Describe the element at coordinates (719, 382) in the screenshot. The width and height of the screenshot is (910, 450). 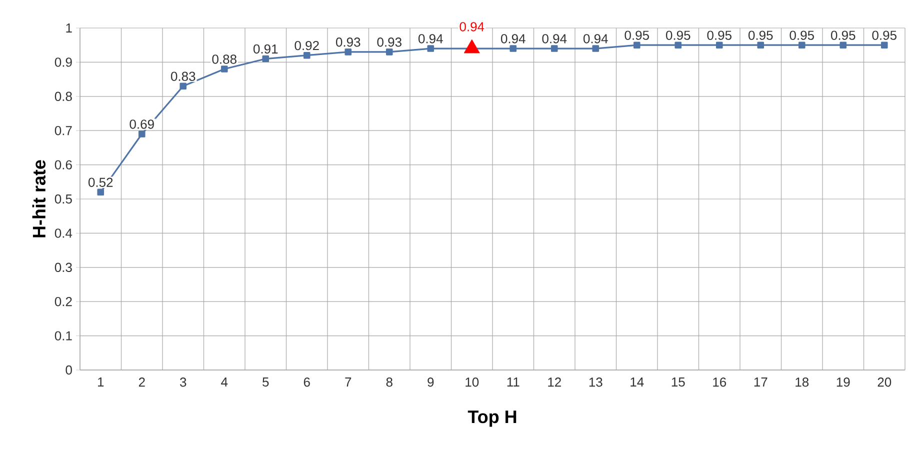
I see `x-tick-label: 16` at that location.